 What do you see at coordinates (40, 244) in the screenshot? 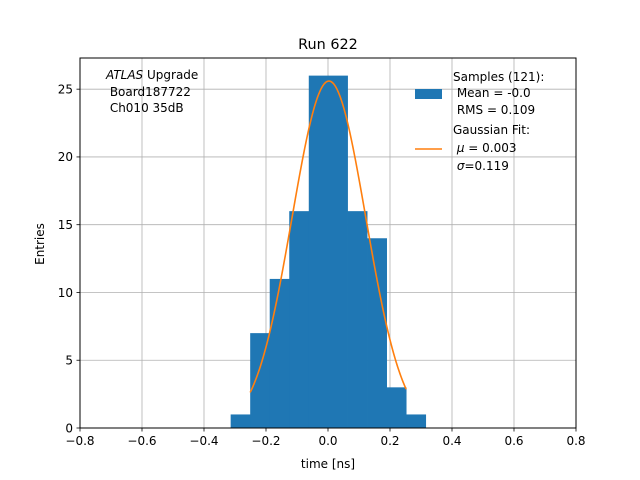
I see `y-axis-label: Entries` at bounding box center [40, 244].